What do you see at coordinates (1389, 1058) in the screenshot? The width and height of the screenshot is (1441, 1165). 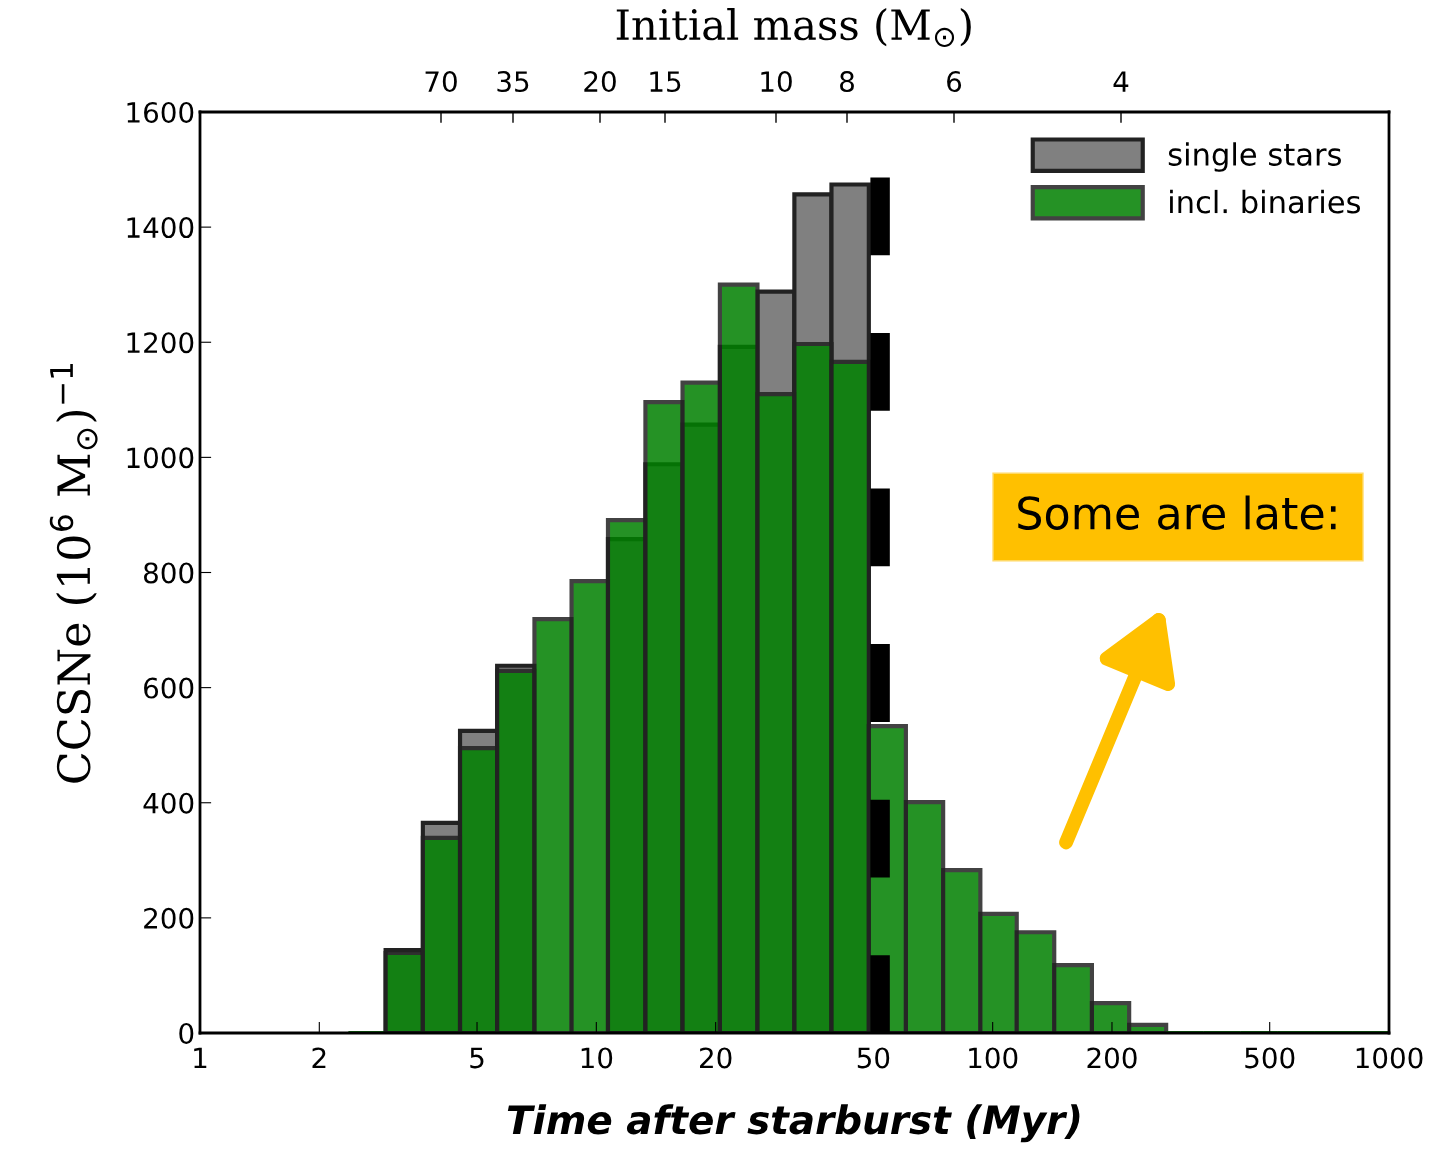 I see `x-tick-label: 1000` at bounding box center [1389, 1058].